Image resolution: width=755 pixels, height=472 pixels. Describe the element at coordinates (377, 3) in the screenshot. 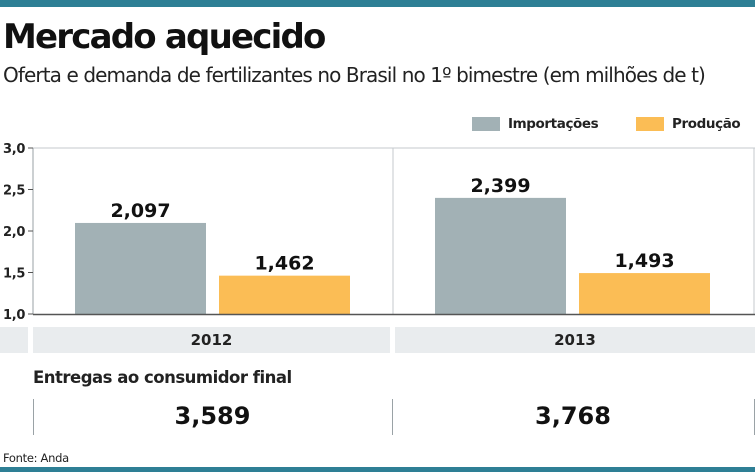

I see `top-accent-bar` at that location.